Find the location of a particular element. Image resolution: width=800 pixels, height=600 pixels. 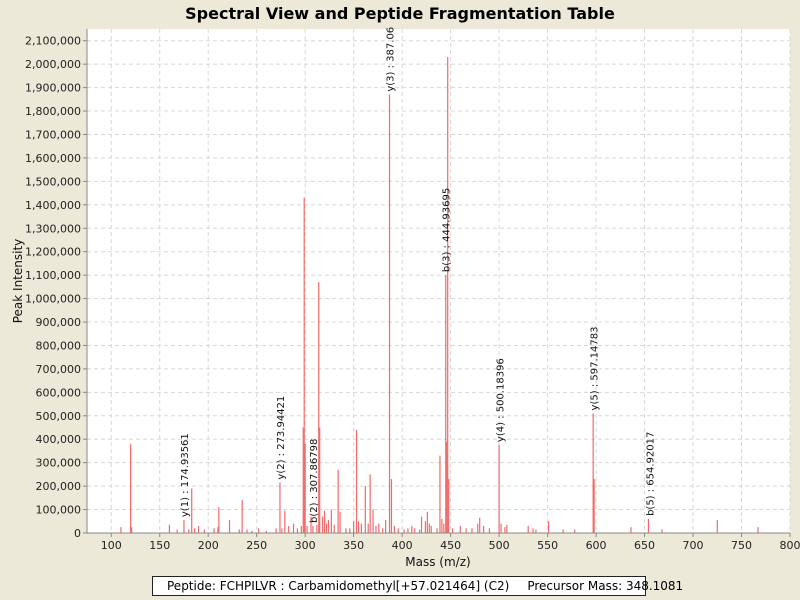

x-tick-label: 400 is located at coordinates (402, 545).